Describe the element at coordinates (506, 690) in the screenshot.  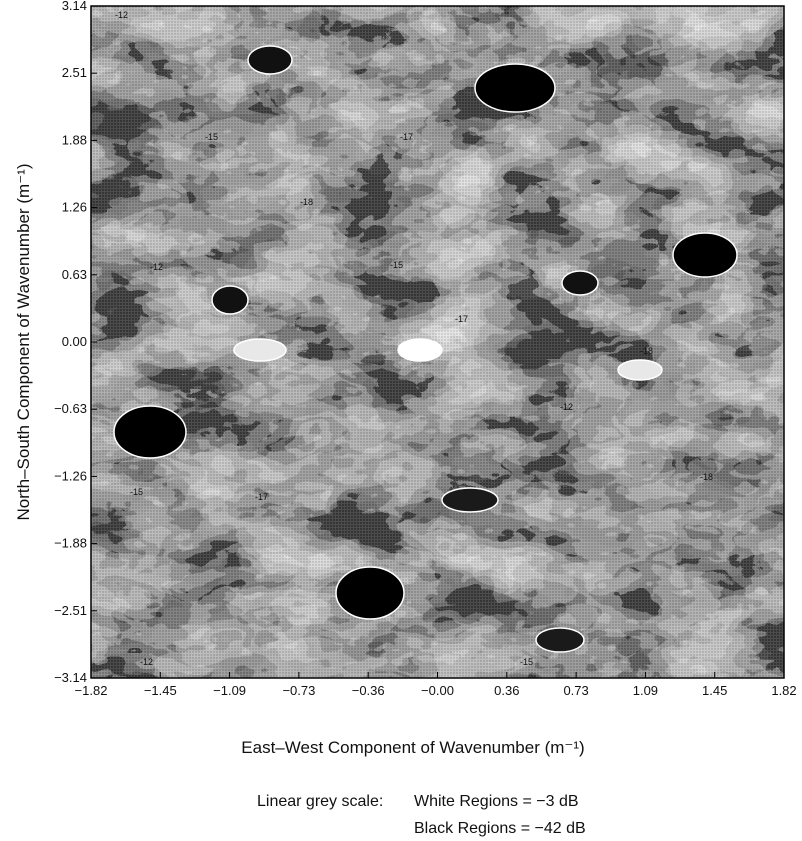
I see `x-tick-label: 0.36` at that location.